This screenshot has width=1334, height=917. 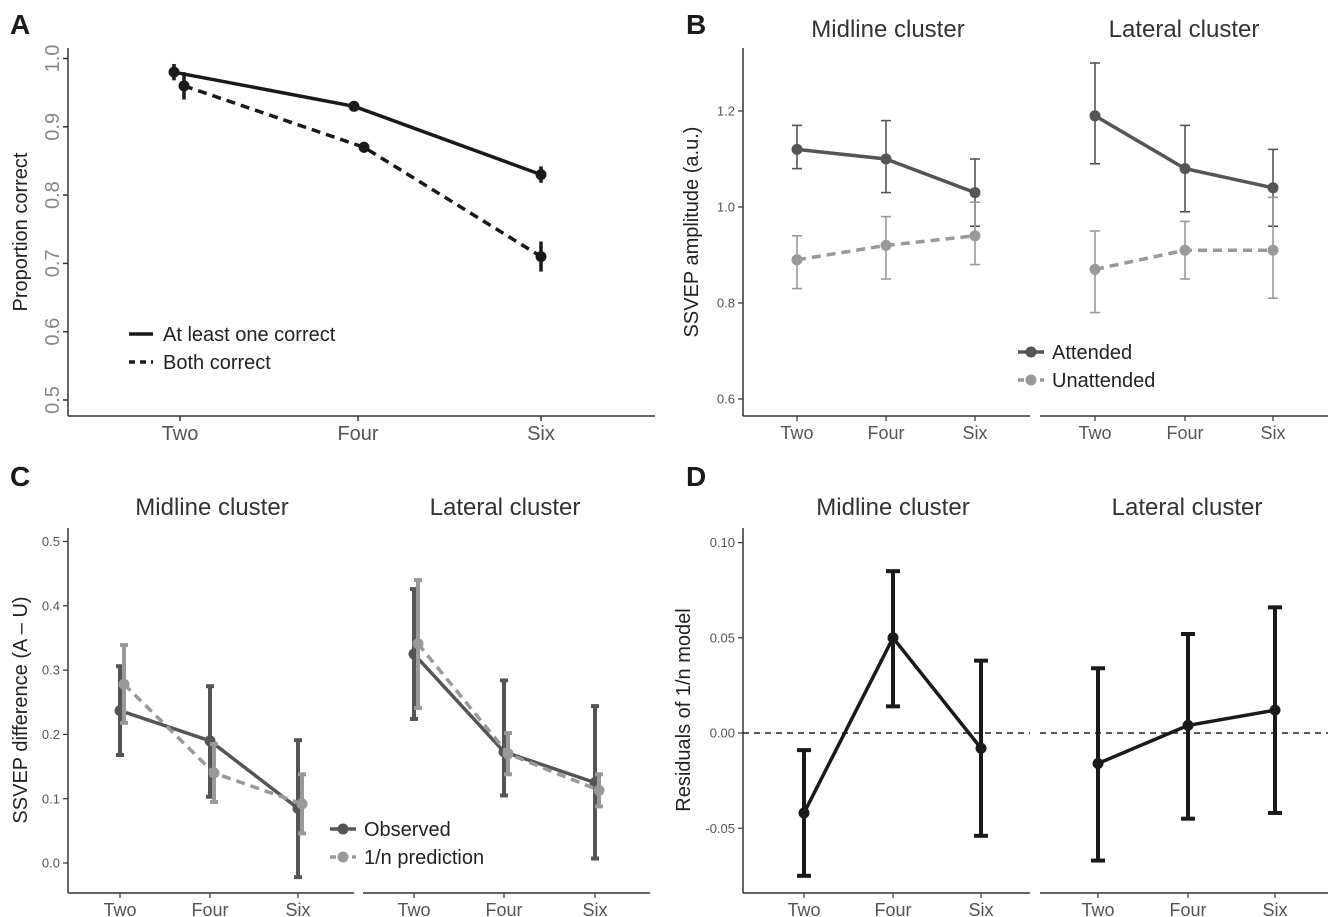 What do you see at coordinates (343, 829) in the screenshot?
I see `legend-marker-observed` at bounding box center [343, 829].